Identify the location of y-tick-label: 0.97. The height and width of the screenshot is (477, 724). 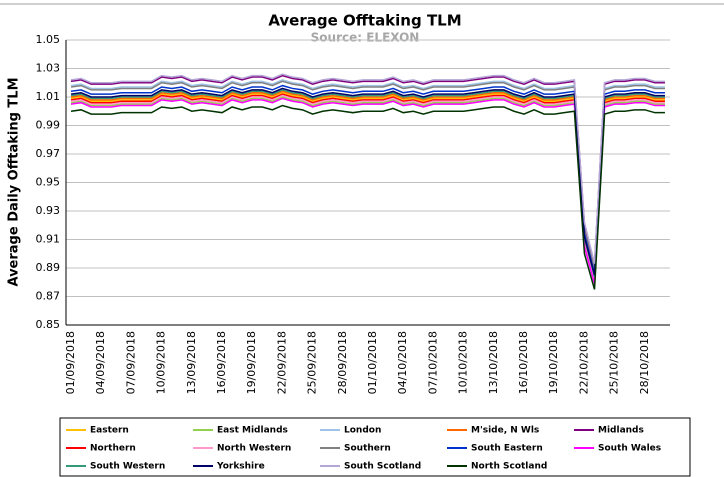
(48, 153).